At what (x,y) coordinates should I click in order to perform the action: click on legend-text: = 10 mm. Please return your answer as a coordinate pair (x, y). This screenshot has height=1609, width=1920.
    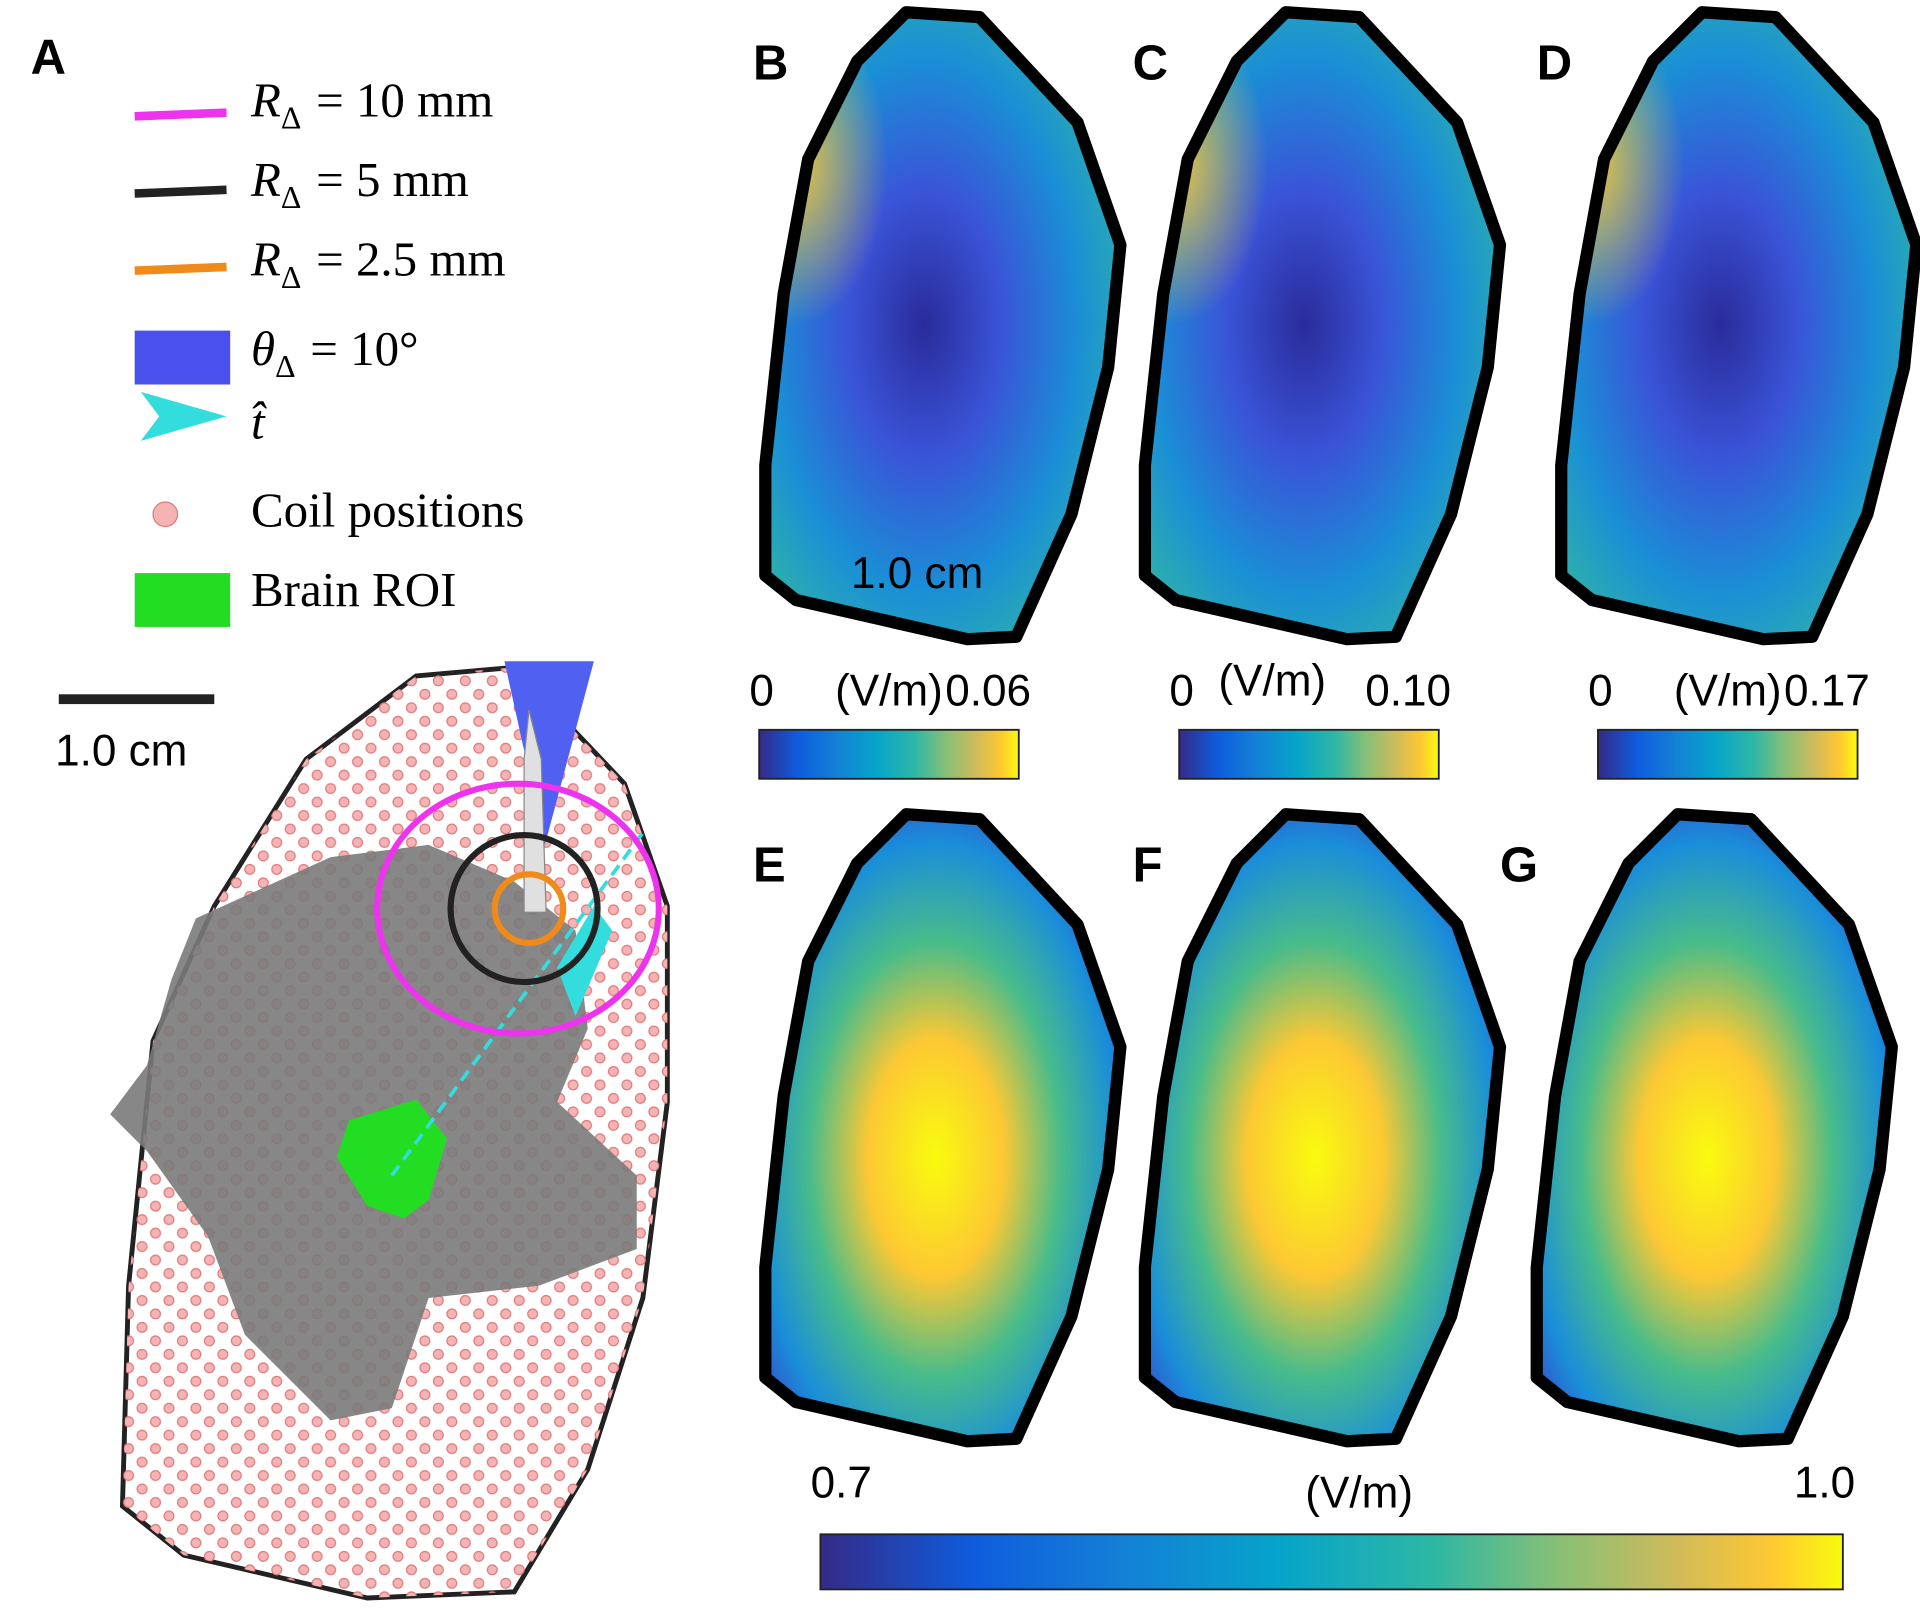
    Looking at the image, I should click on (404, 99).